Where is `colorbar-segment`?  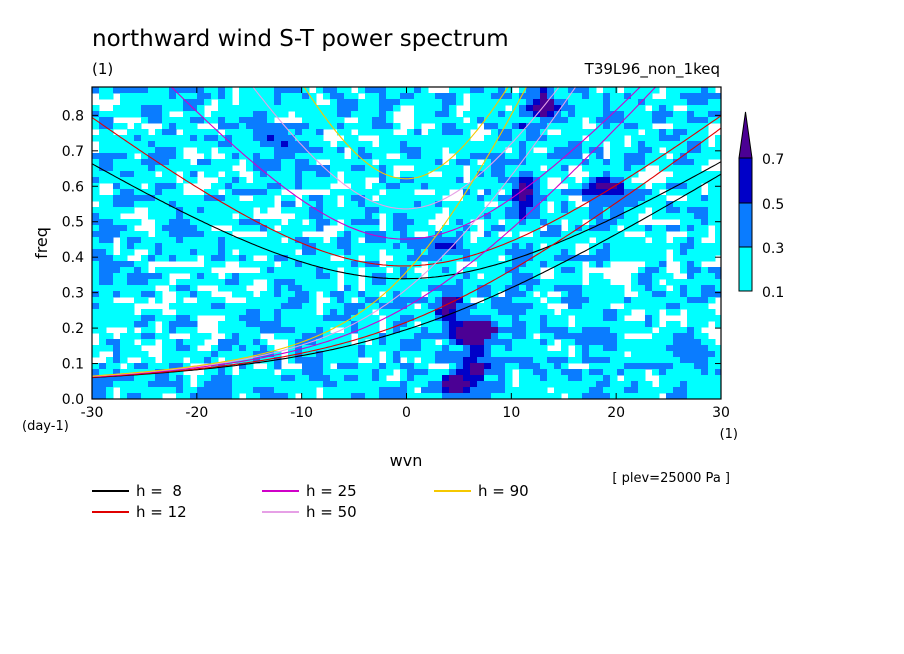 colorbar-segment is located at coordinates (745, 180).